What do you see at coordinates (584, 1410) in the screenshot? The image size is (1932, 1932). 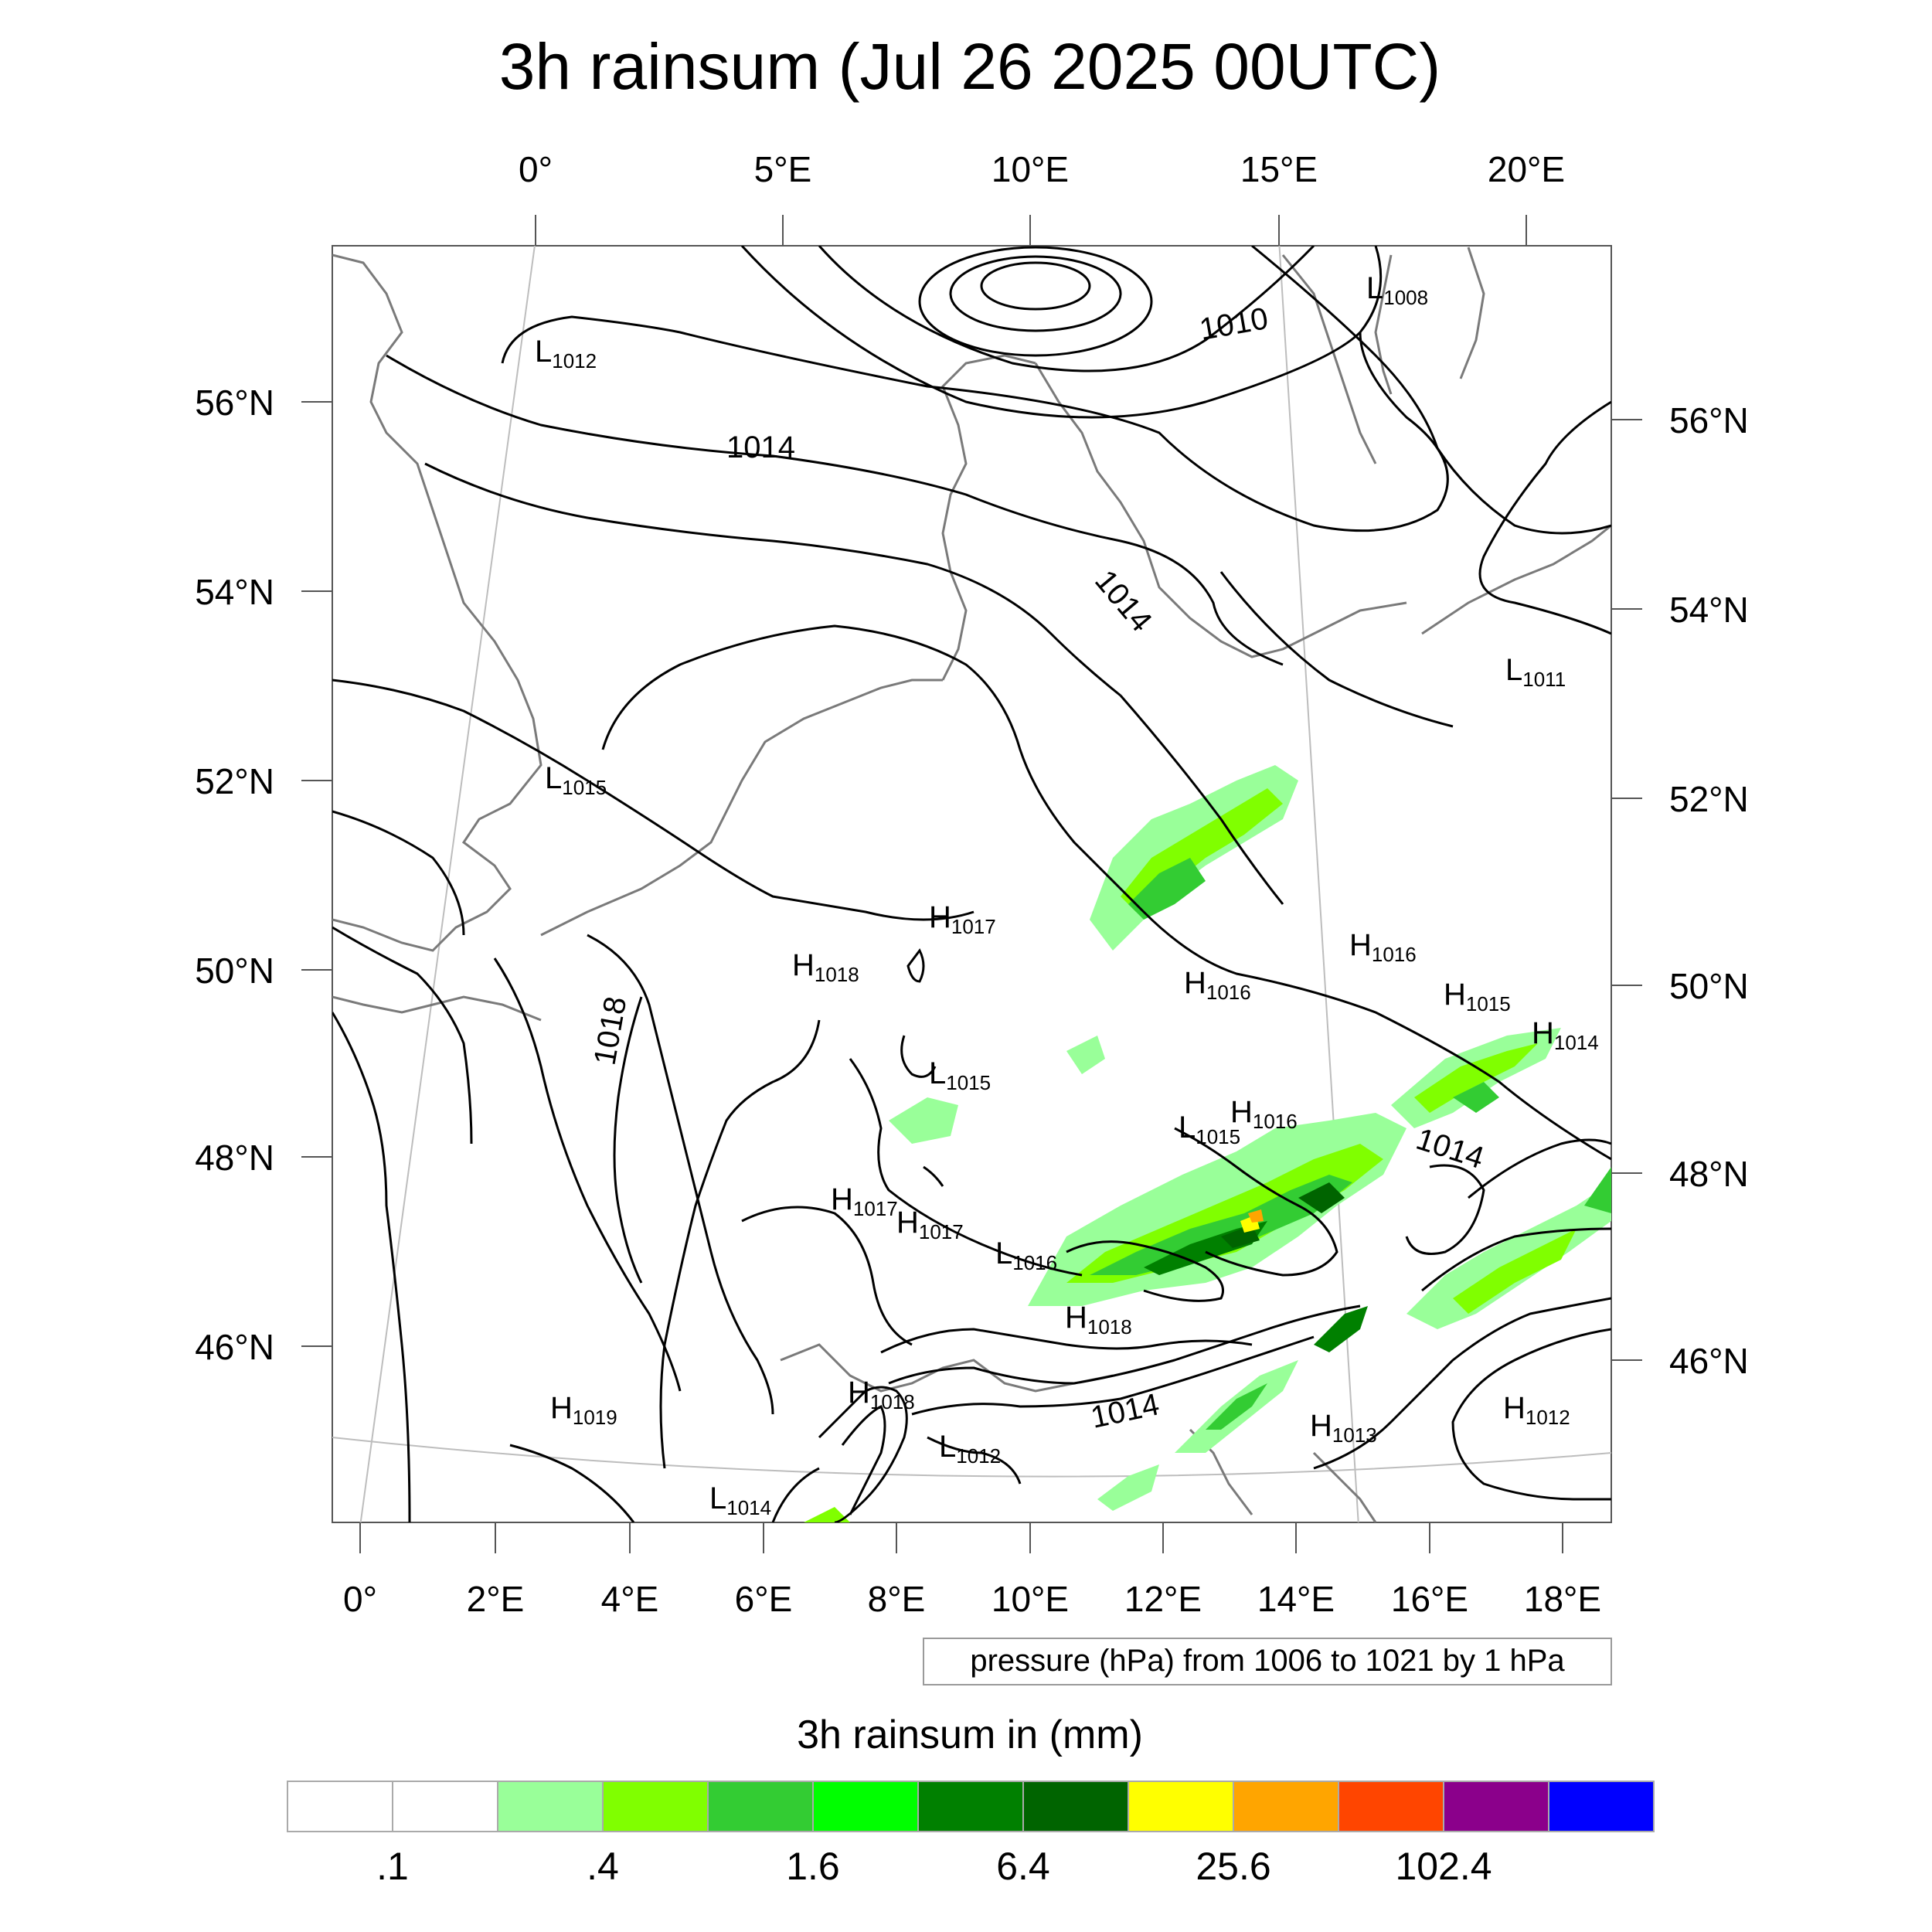 I see `pressure-center: H1019` at bounding box center [584, 1410].